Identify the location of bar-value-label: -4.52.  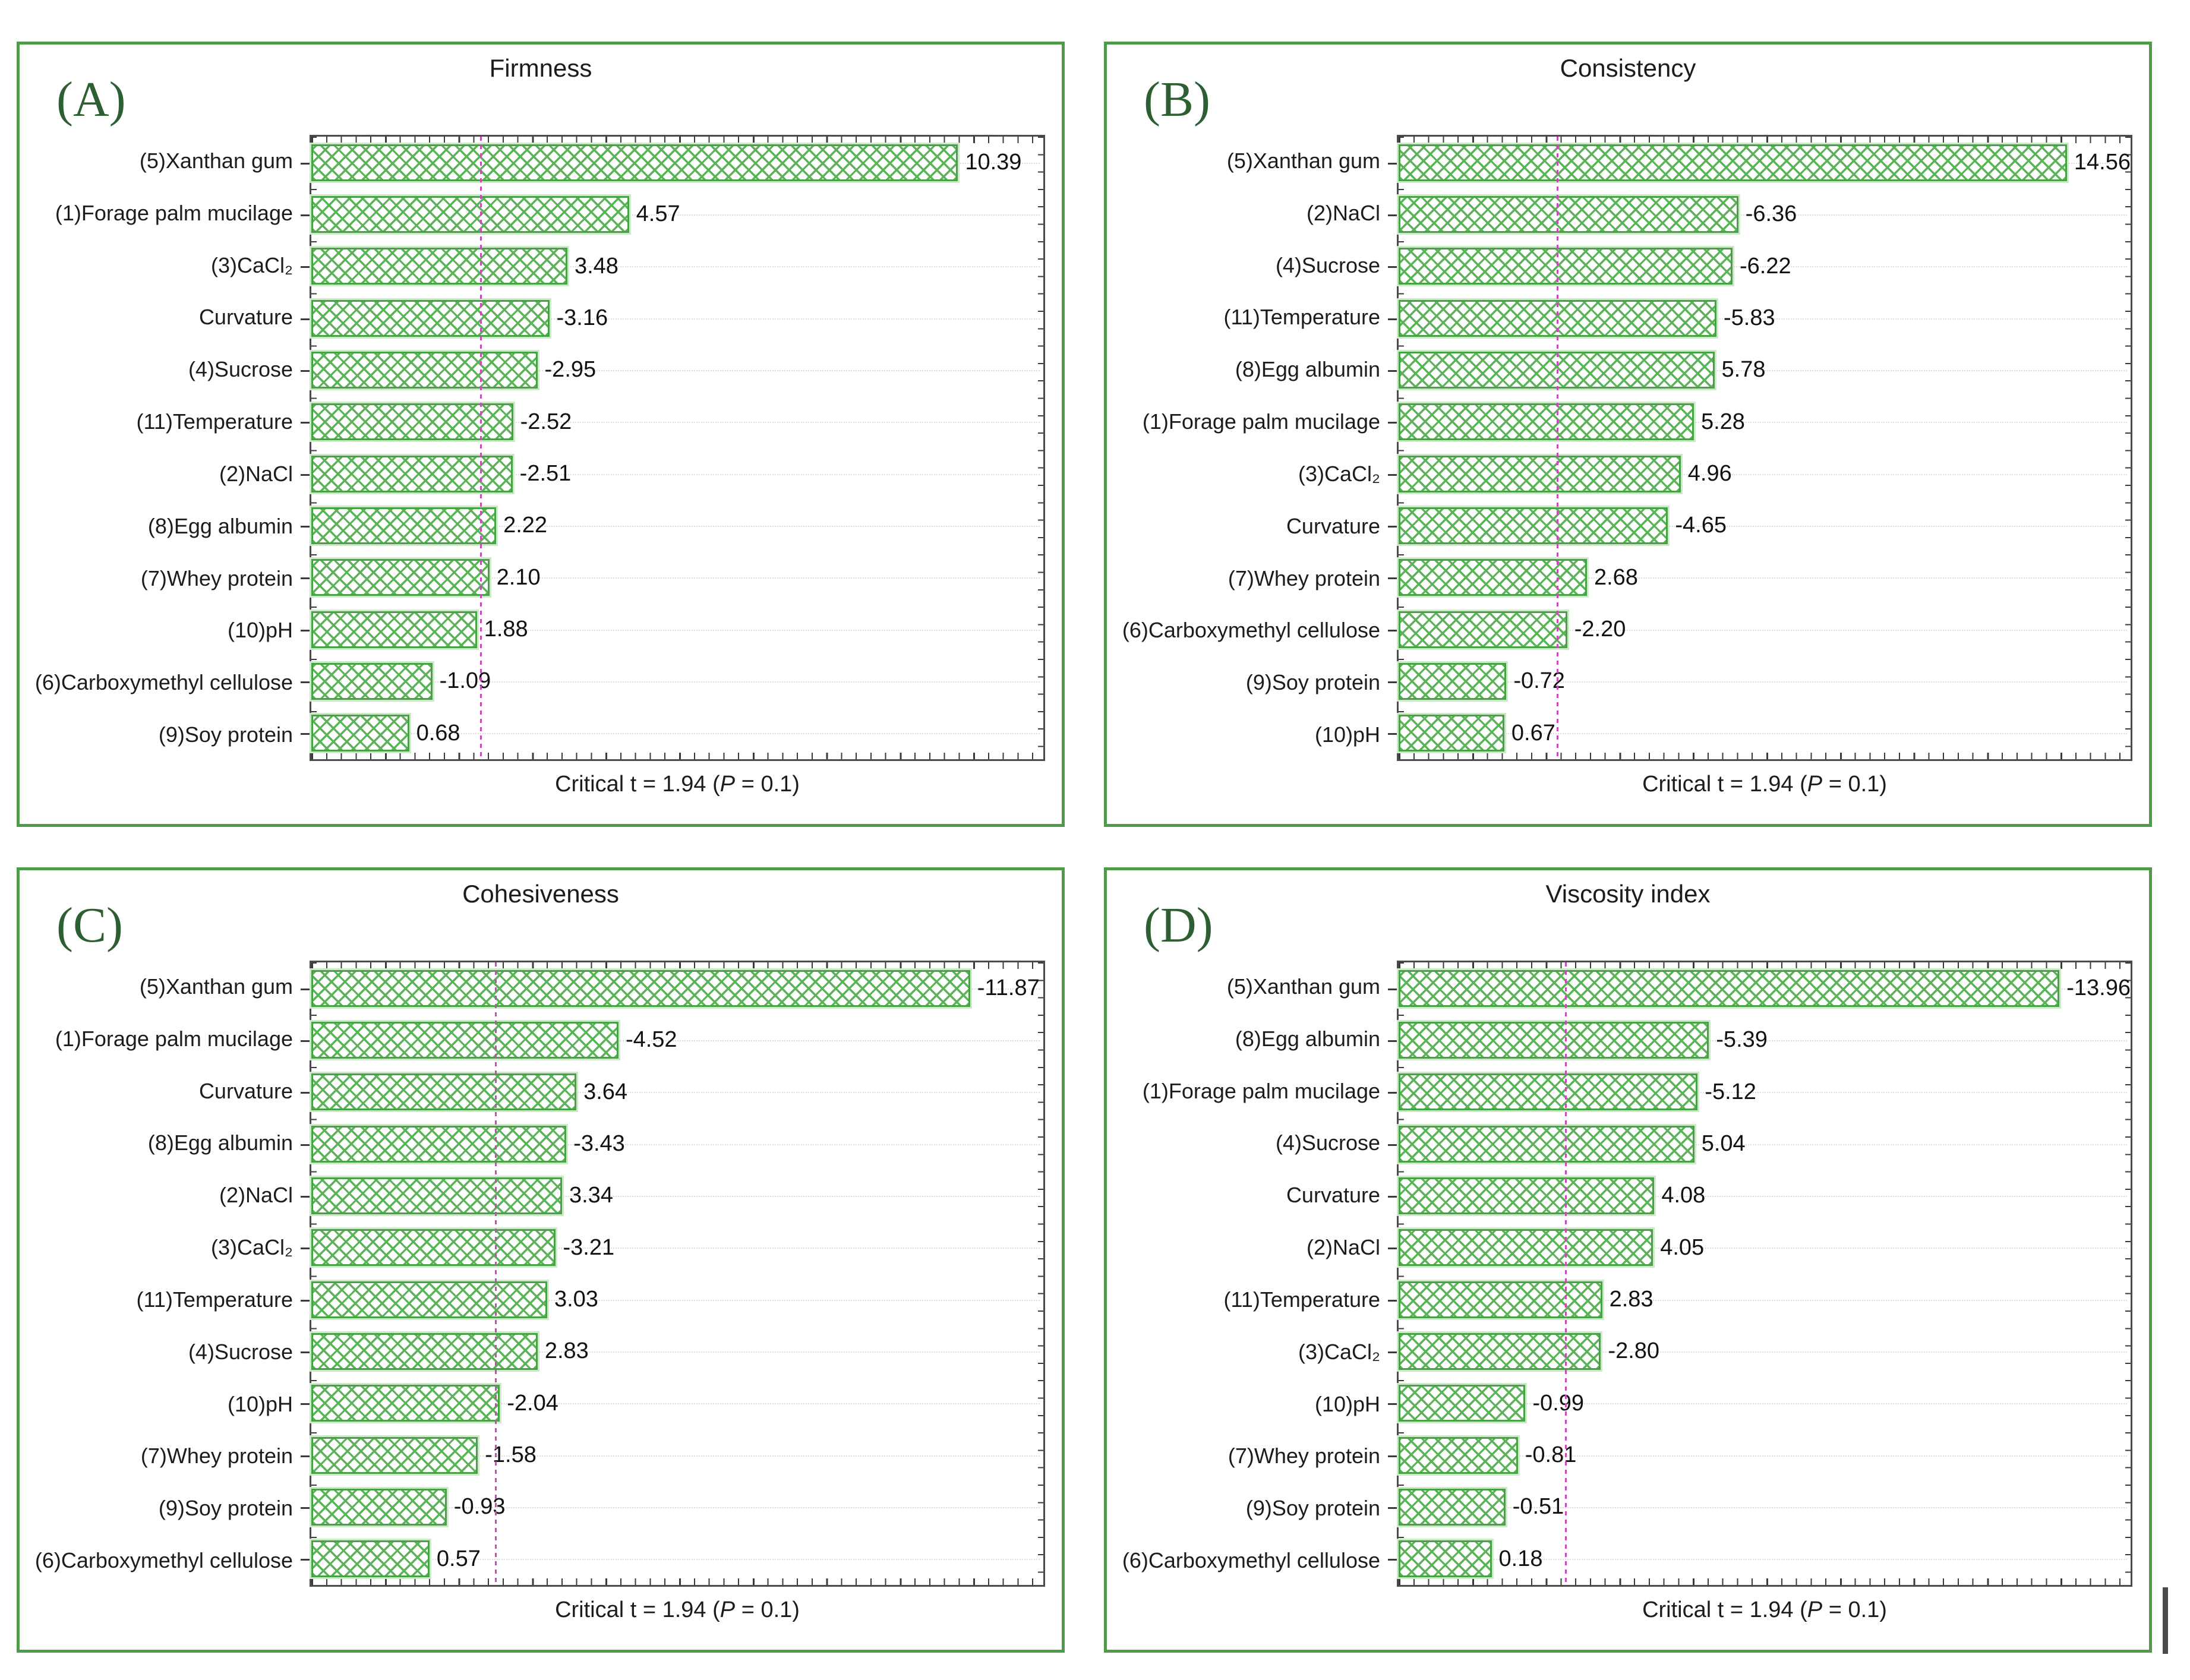
(651, 1040).